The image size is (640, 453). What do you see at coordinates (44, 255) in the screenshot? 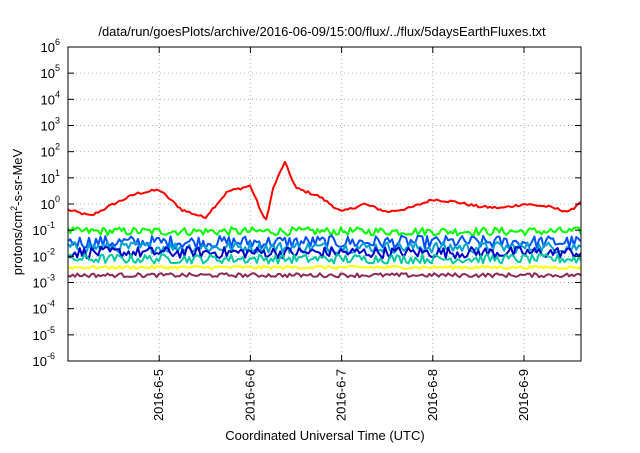
I see `y-tick-label: 10⁻²` at bounding box center [44, 255].